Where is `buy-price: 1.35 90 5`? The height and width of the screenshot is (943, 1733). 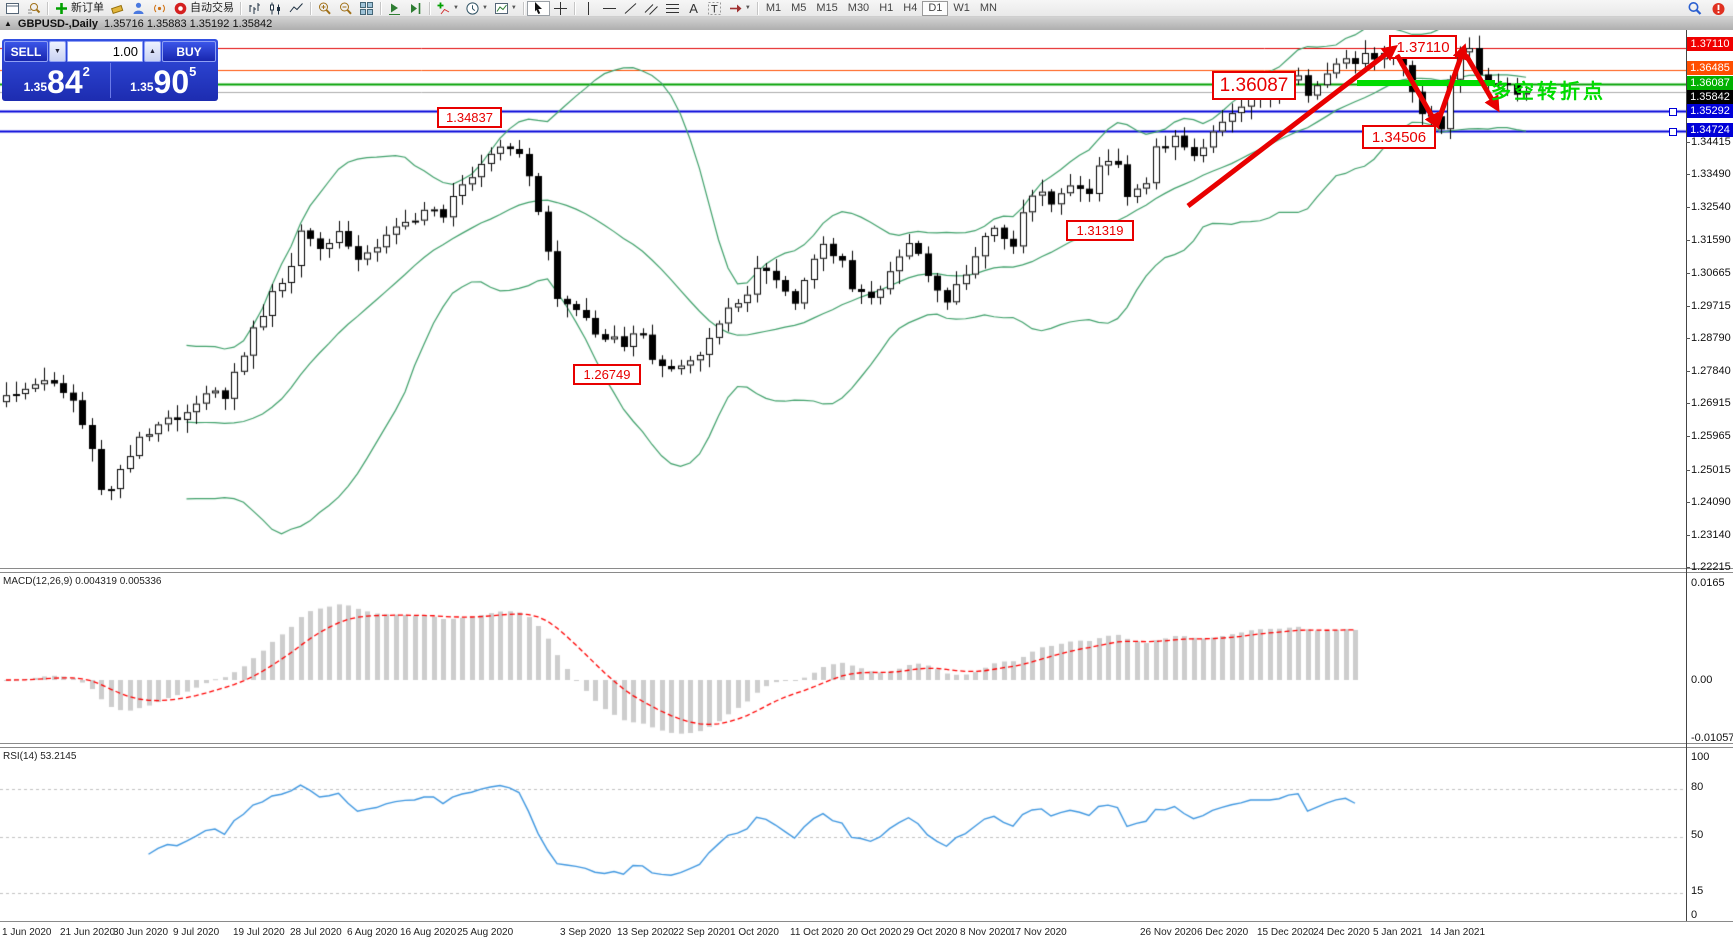 buy-price: 1.35 90 5 is located at coordinates (164, 80).